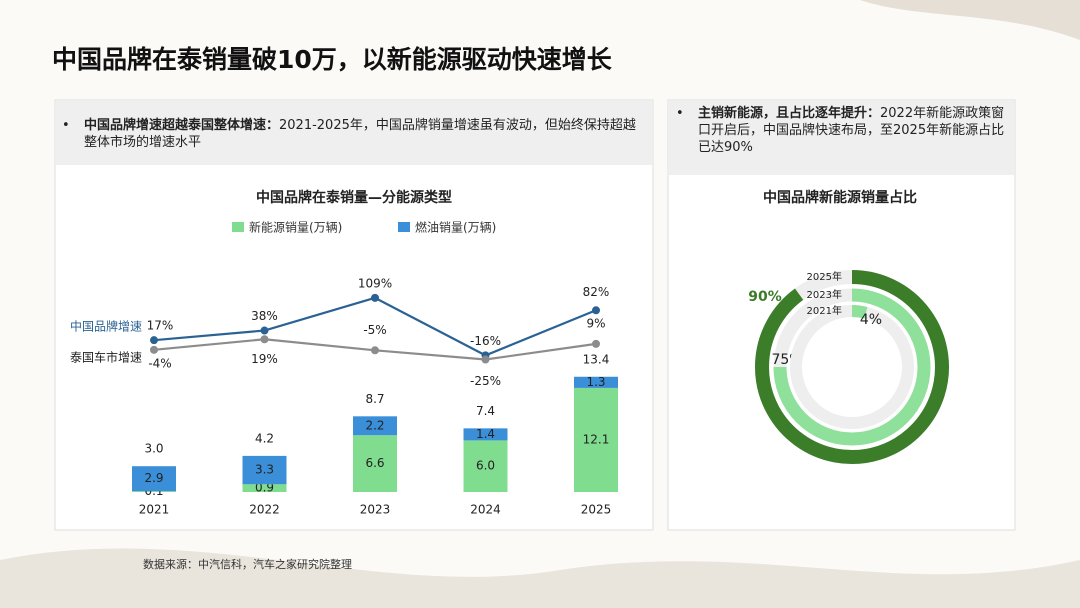 The height and width of the screenshot is (608, 1080). What do you see at coordinates (824, 294) in the screenshot?
I see `ring-label: 2023年` at bounding box center [824, 294].